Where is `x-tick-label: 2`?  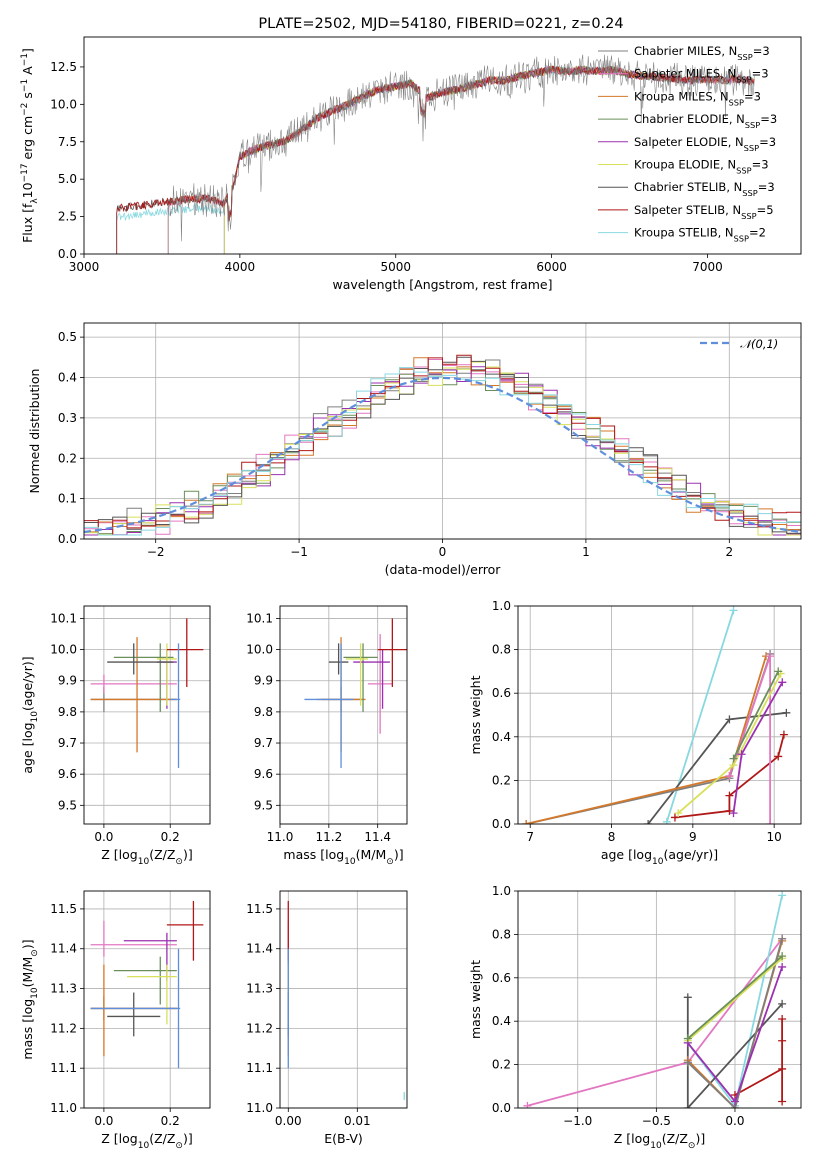
x-tick-label: 2 is located at coordinates (729, 552).